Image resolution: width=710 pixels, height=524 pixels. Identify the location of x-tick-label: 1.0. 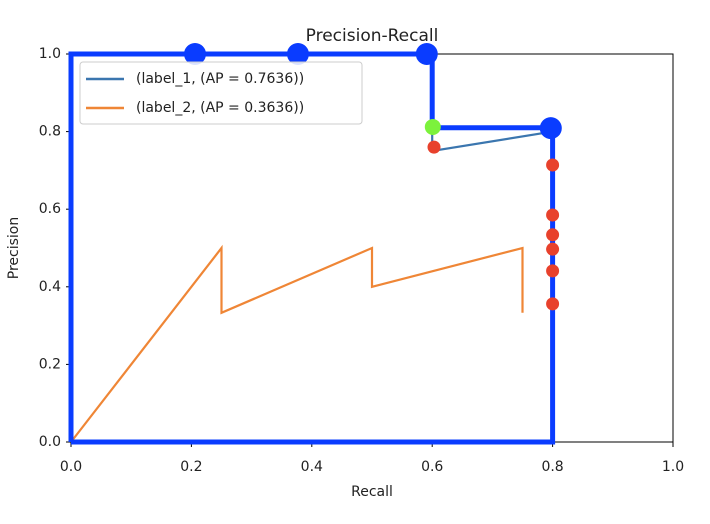
(673, 467).